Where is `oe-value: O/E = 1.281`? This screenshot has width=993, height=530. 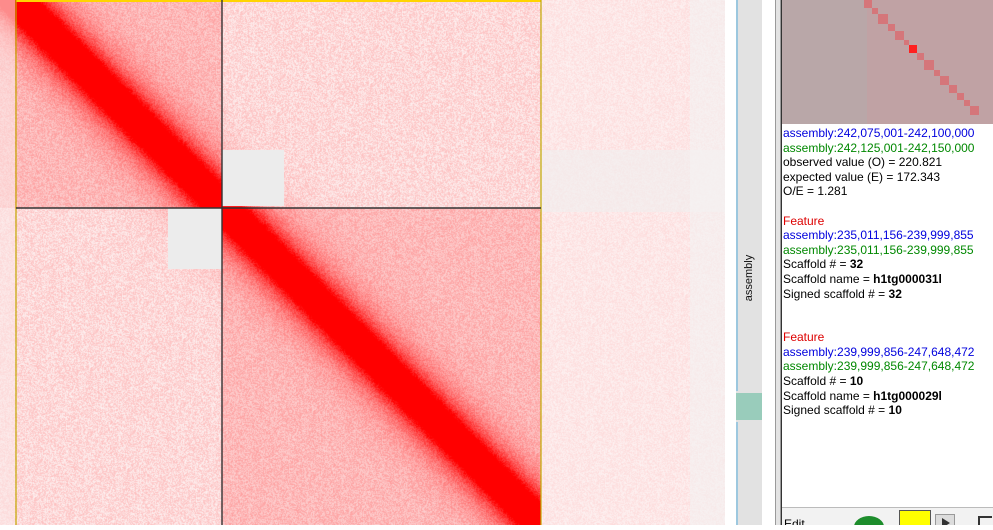 oe-value: O/E = 1.281 is located at coordinates (815, 191).